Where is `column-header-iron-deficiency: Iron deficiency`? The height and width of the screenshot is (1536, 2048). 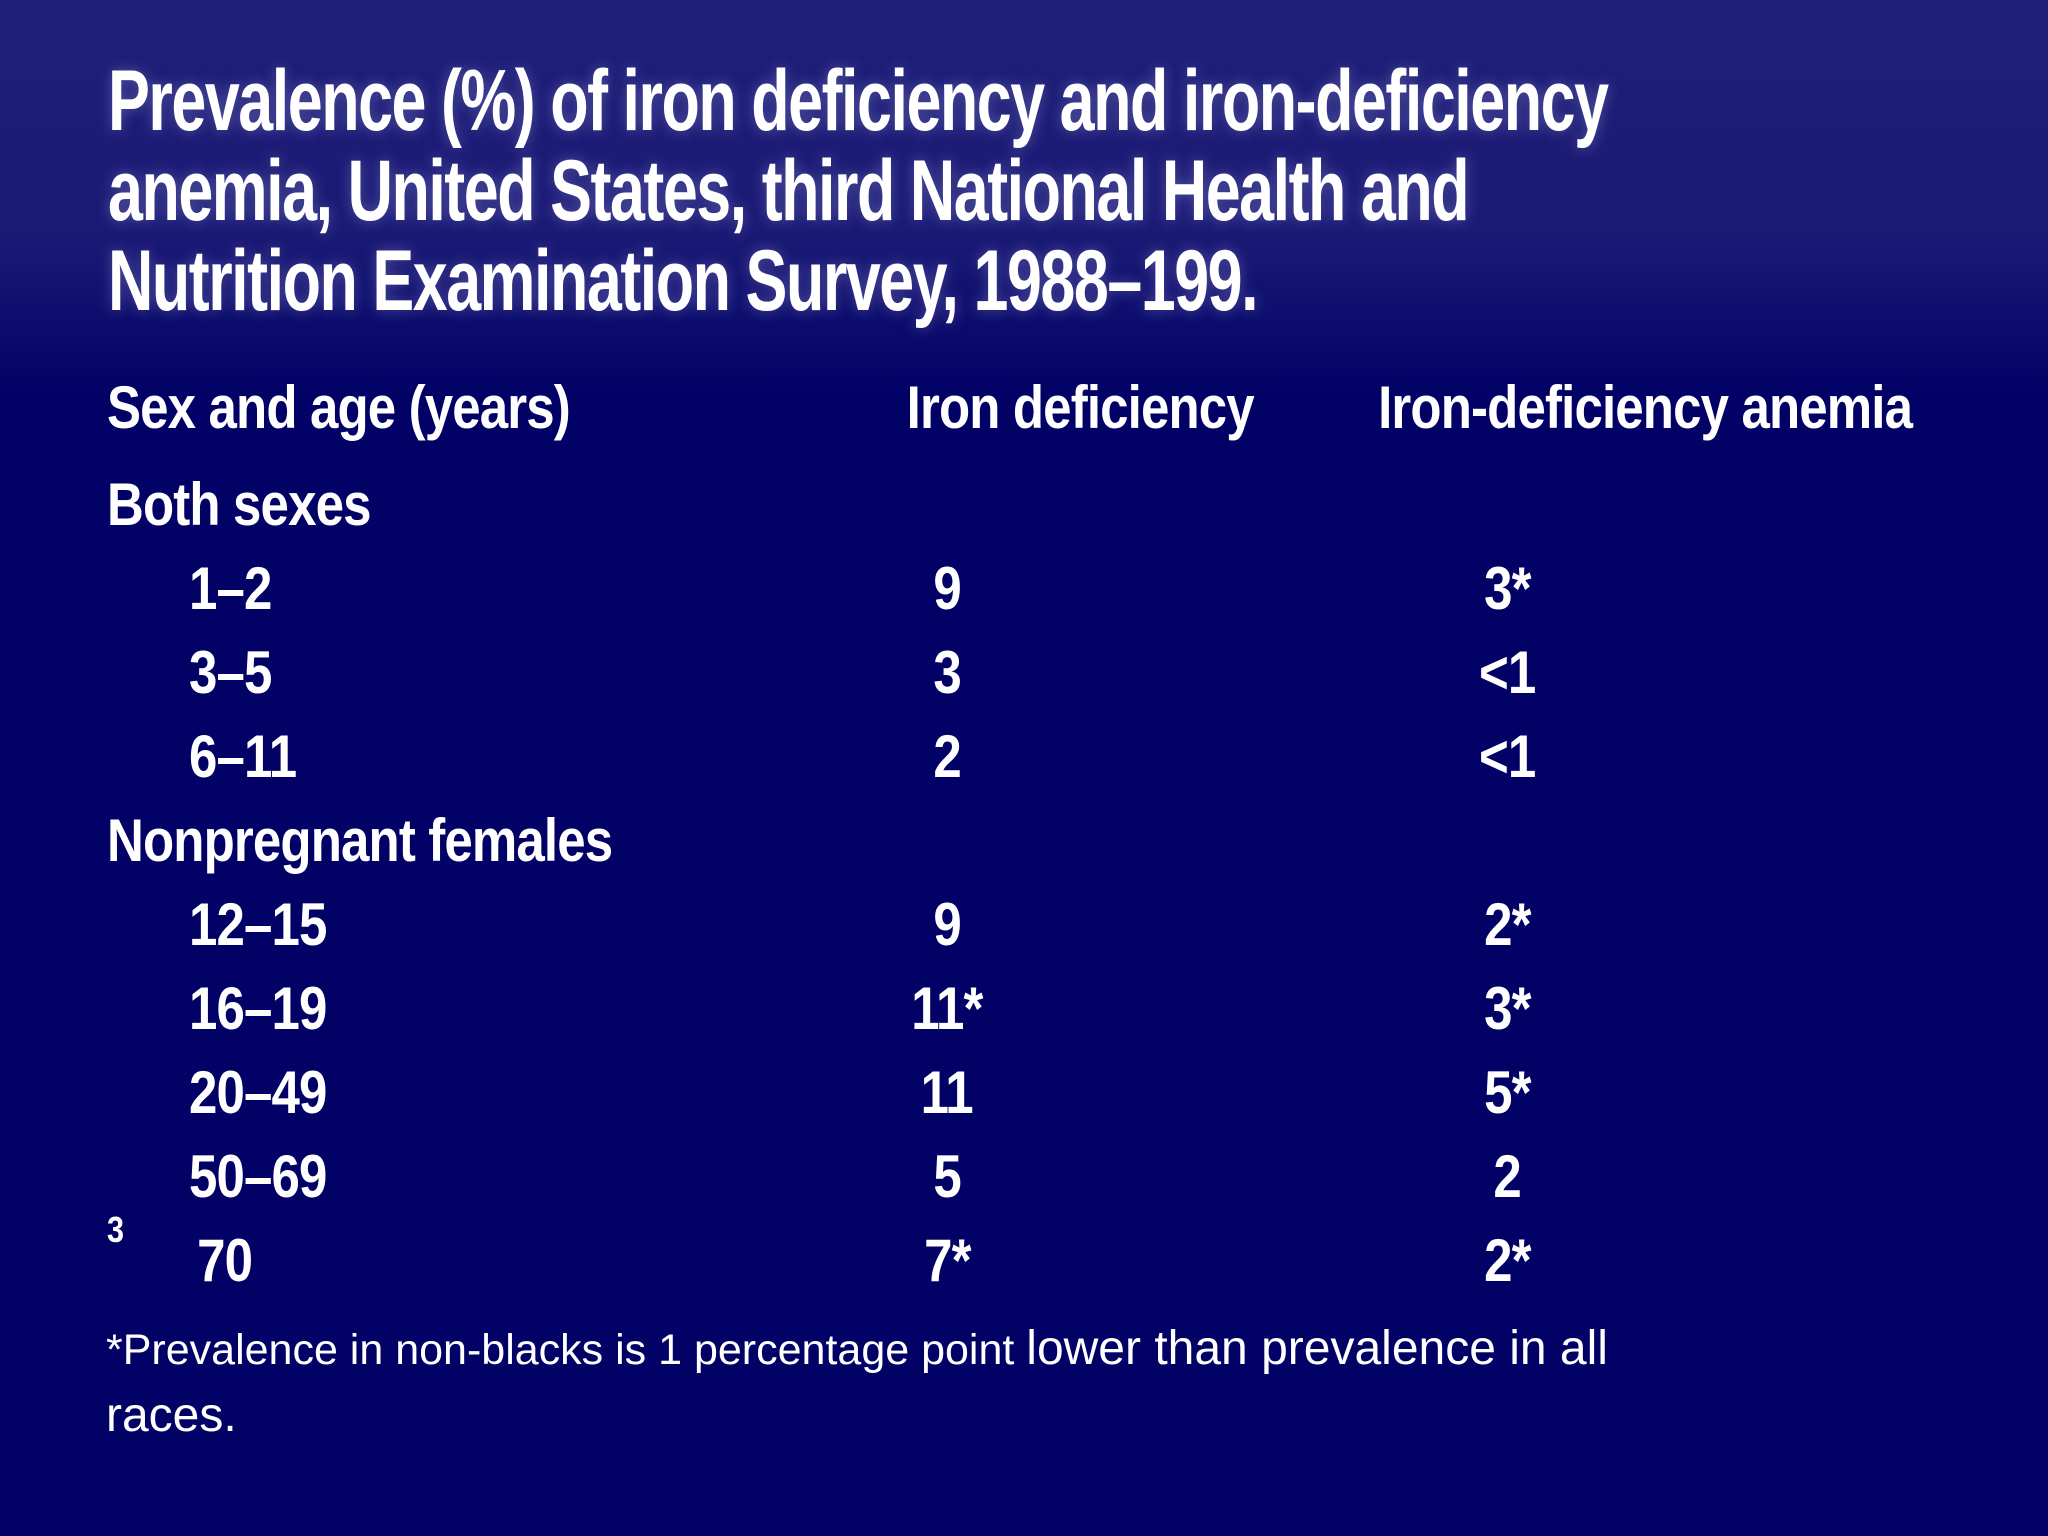 column-header-iron-deficiency: Iron deficiency is located at coordinates (1065, 407).